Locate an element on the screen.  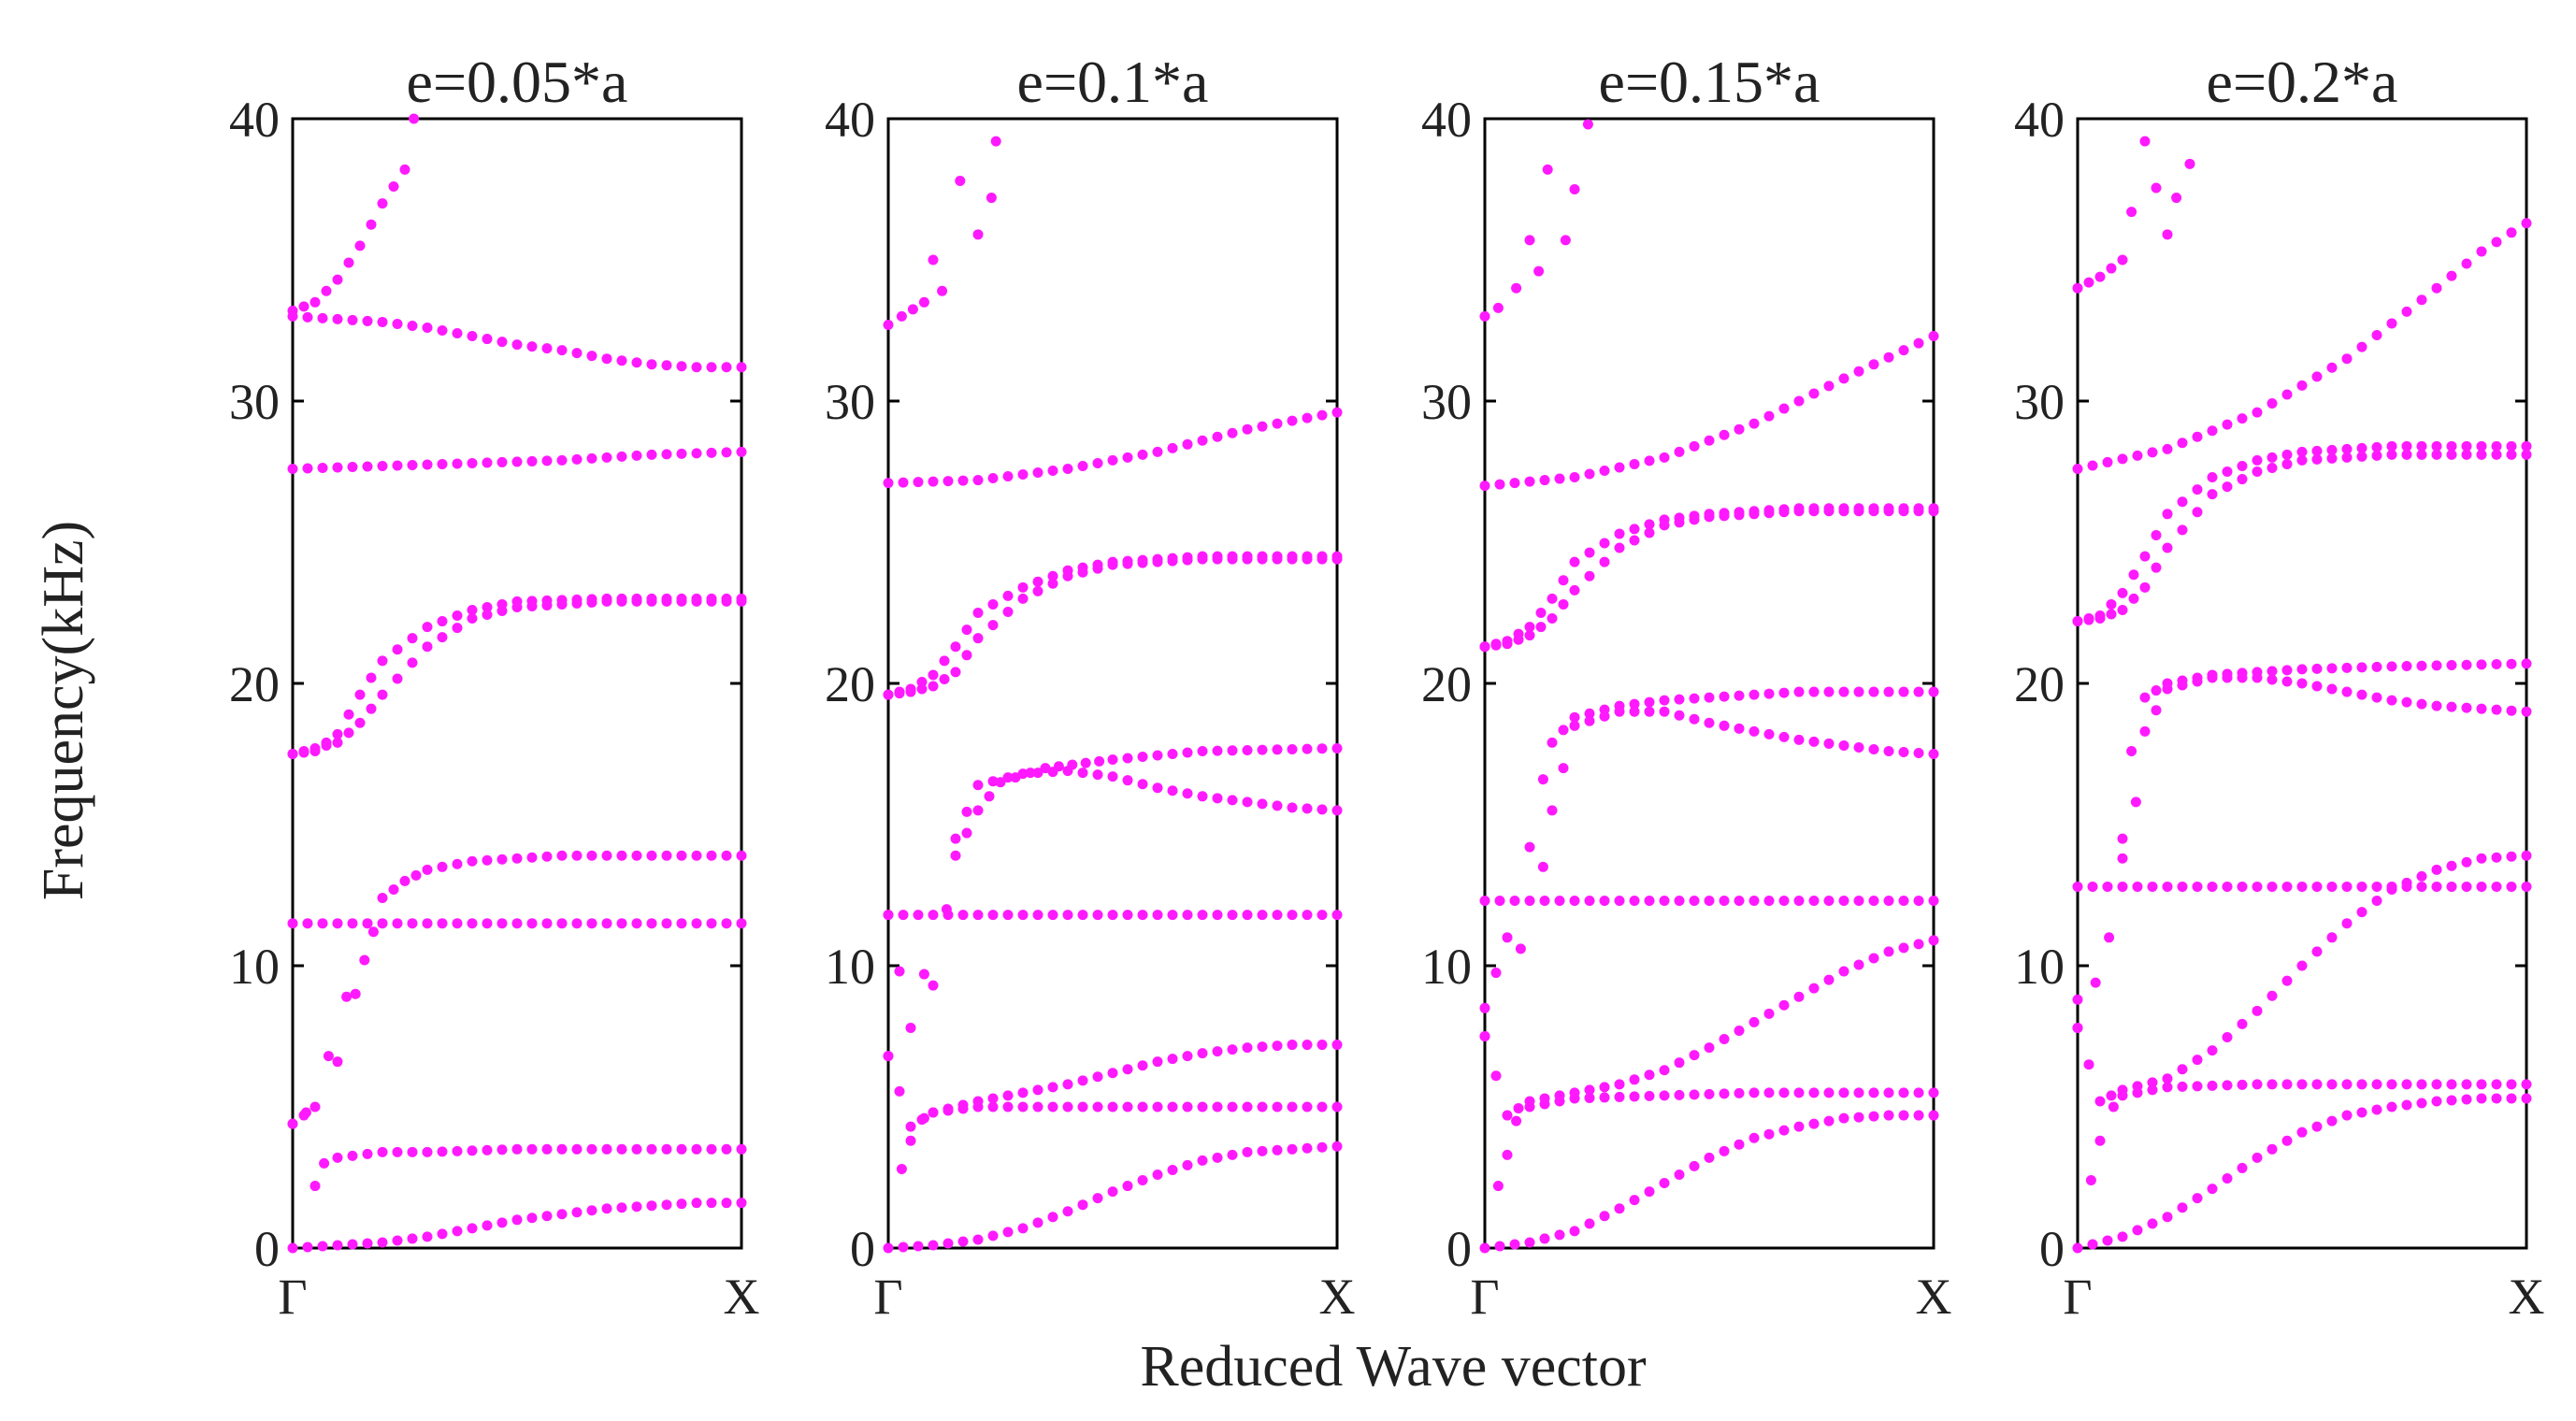
panel-frame is located at coordinates (1710, 683).